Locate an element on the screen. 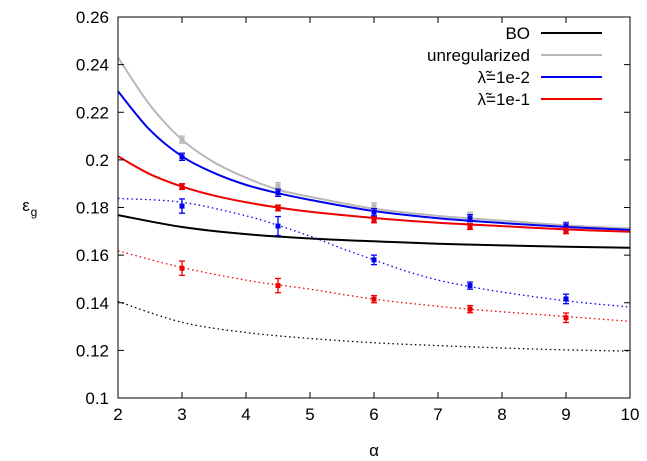 This screenshot has height=461, width=647. y-tick-label: 0.22 is located at coordinates (92, 112).